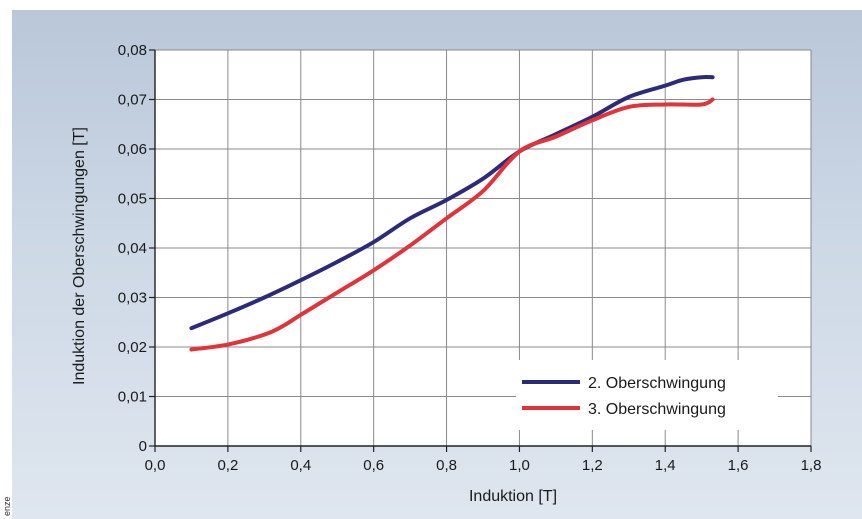 The width and height of the screenshot is (862, 519). What do you see at coordinates (513, 496) in the screenshot?
I see `x-axis-title: Induktion [T]` at bounding box center [513, 496].